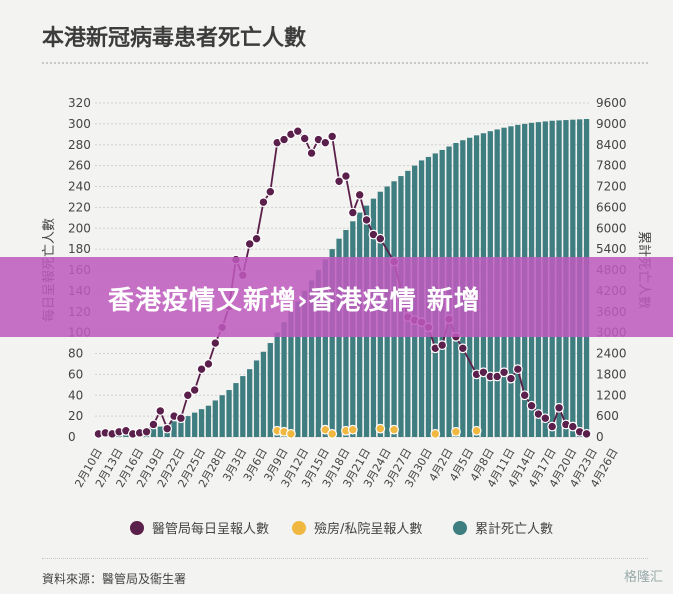  I want to click on right-tick-label: 2400, so click(611, 354).